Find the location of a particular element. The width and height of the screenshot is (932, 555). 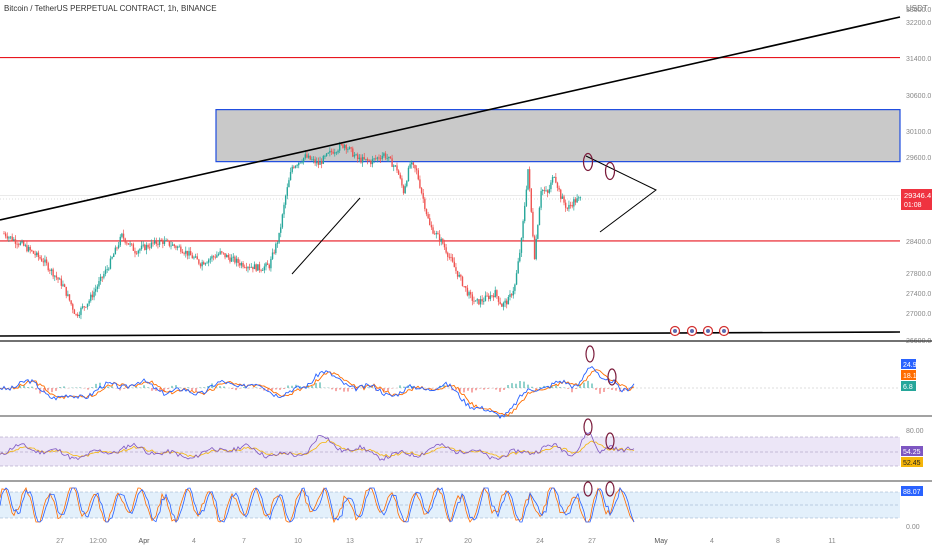

time-axis-tick: Apr is located at coordinates (145, 541).